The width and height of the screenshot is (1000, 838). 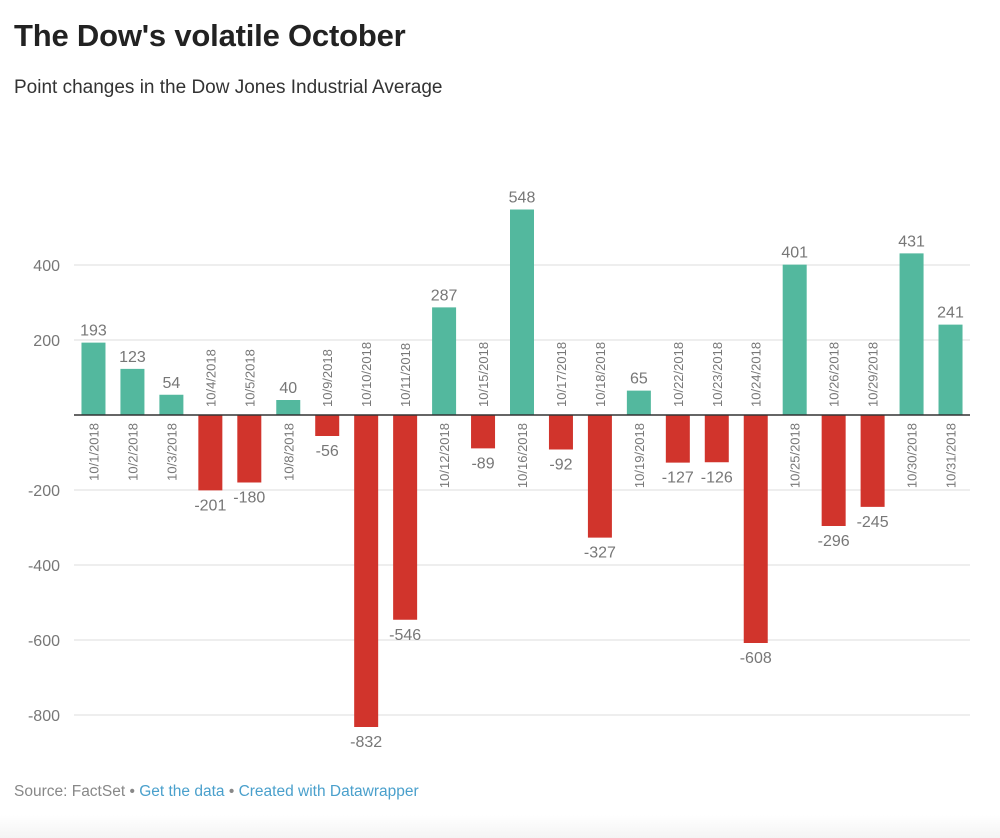 What do you see at coordinates (756, 374) in the screenshot?
I see `x-category-label: 10/24/2018` at bounding box center [756, 374].